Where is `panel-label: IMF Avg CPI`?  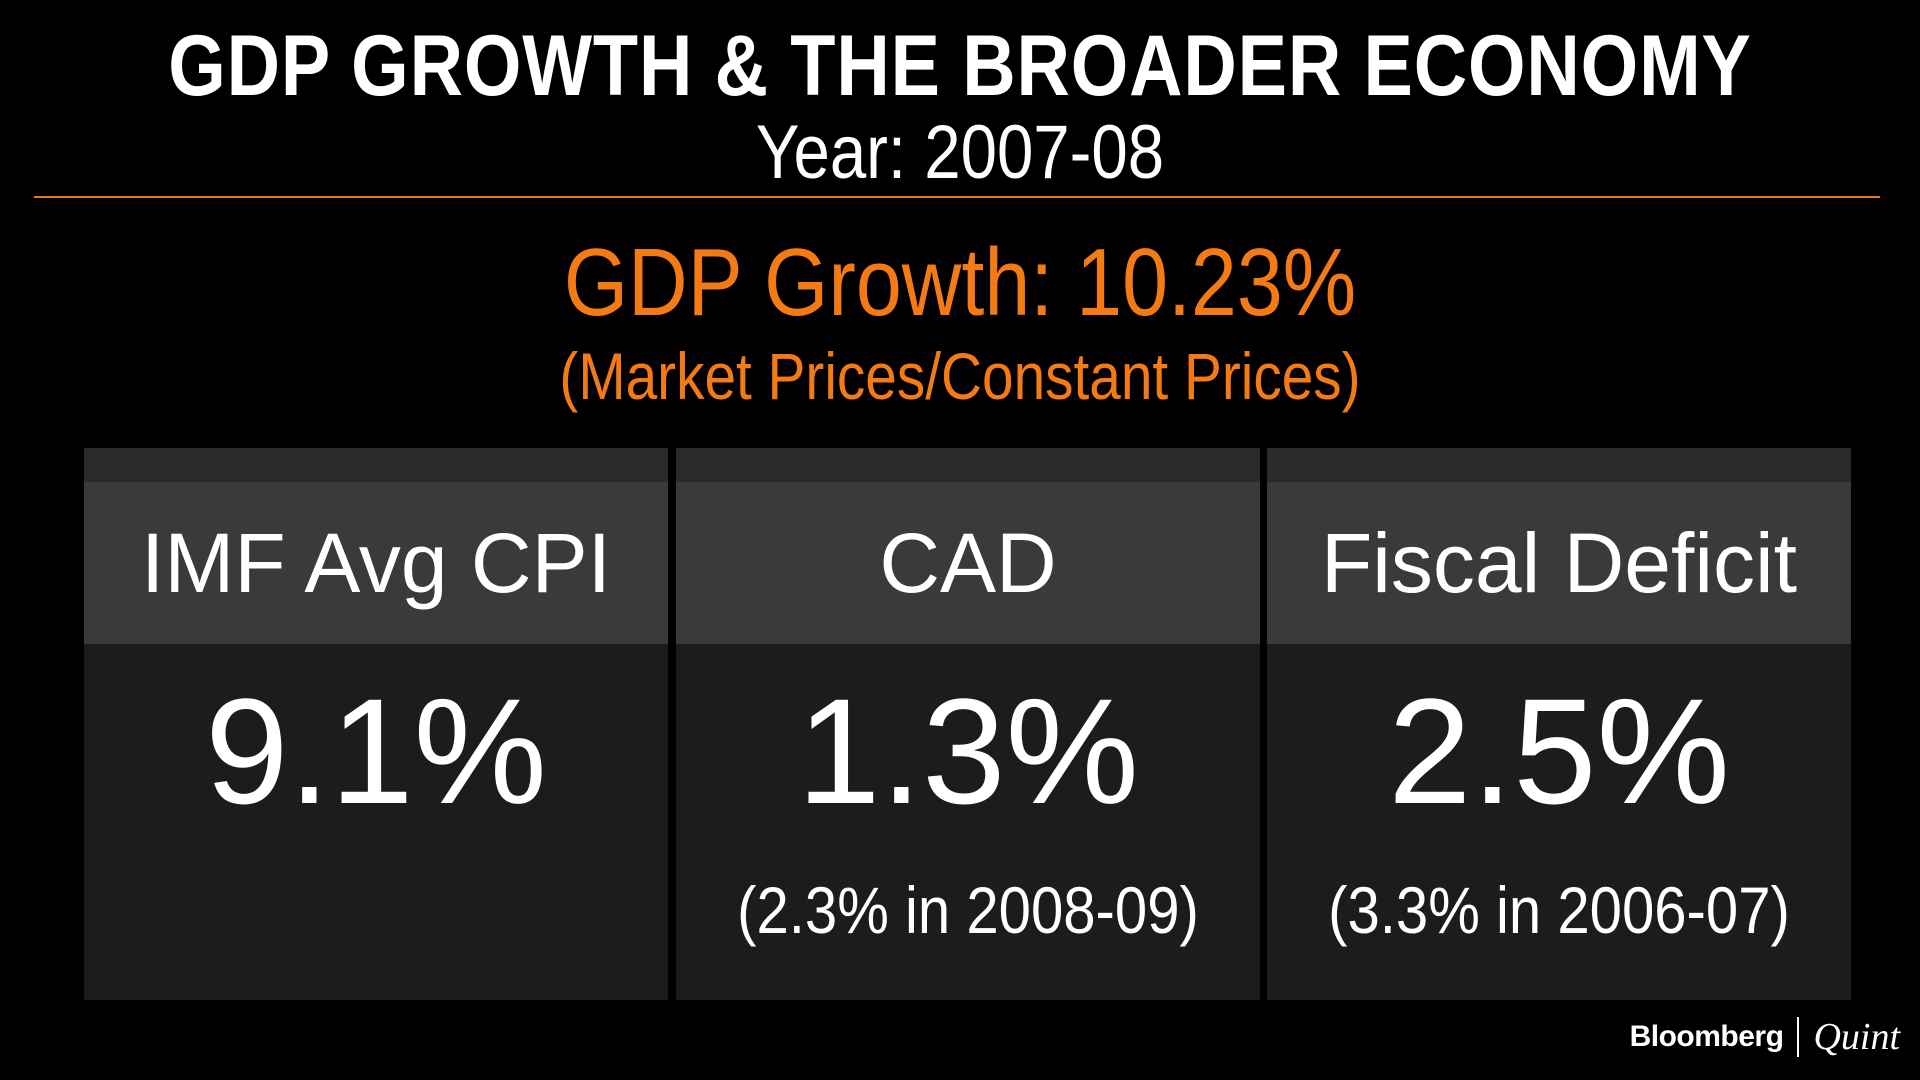
panel-label: IMF Avg CPI is located at coordinates (376, 563).